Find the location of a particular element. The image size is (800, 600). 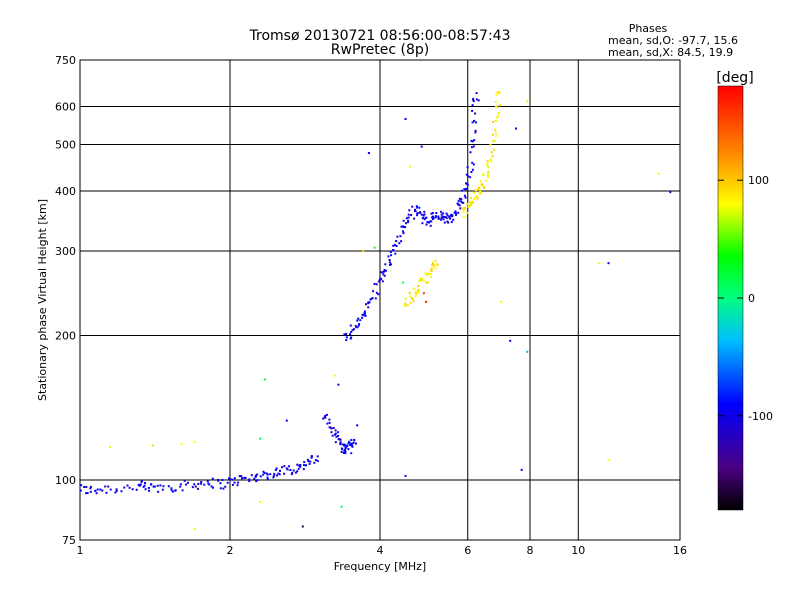

x-tick-label: 10 is located at coordinates (578, 550).